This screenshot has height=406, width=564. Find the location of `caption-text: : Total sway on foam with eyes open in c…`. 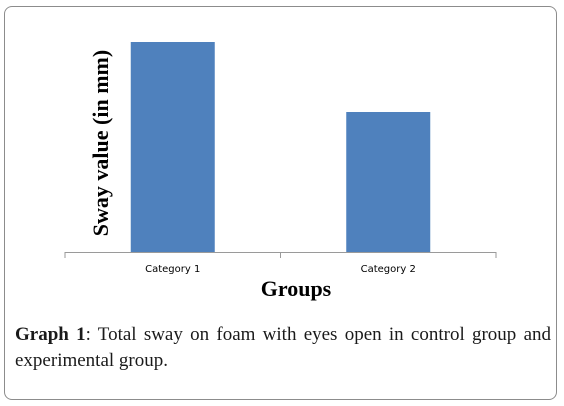

caption-text: : Total sway on foam with eyes open in c… is located at coordinates (283, 347).